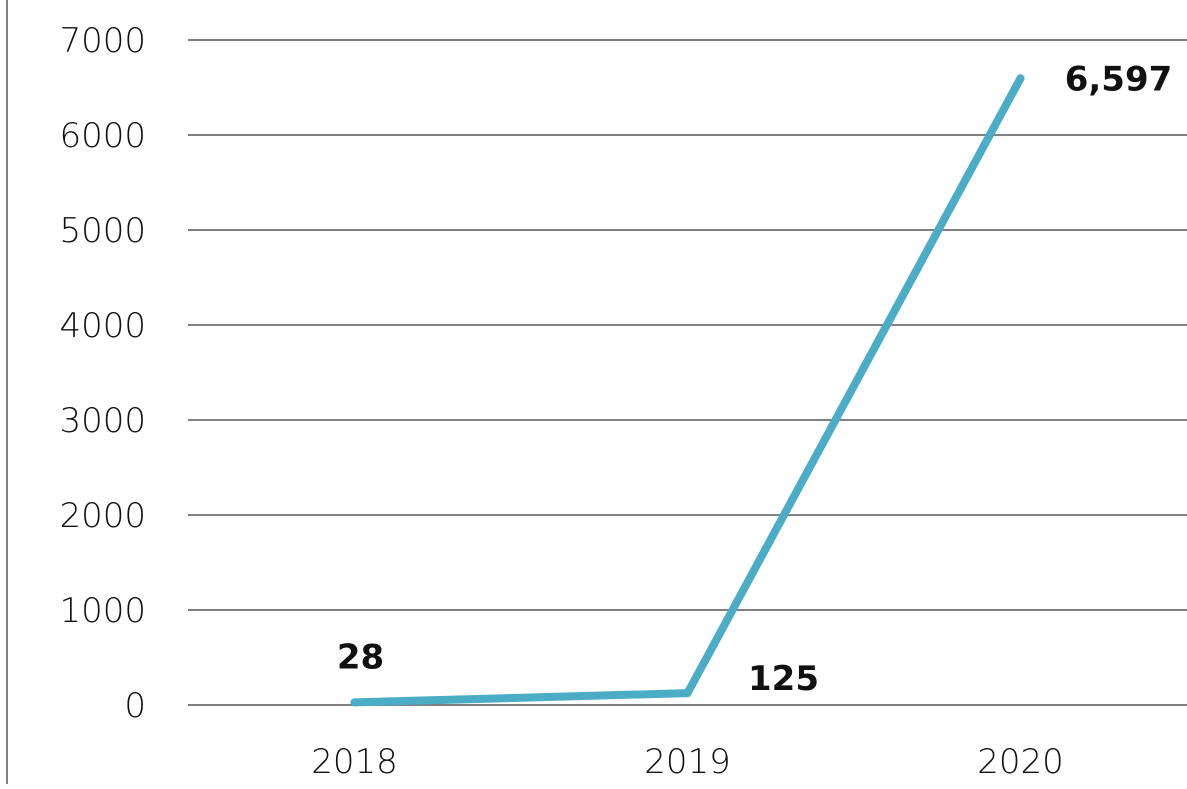 This screenshot has height=789, width=1187. Describe the element at coordinates (4, 392) in the screenshot. I see `chart-left-border` at that location.